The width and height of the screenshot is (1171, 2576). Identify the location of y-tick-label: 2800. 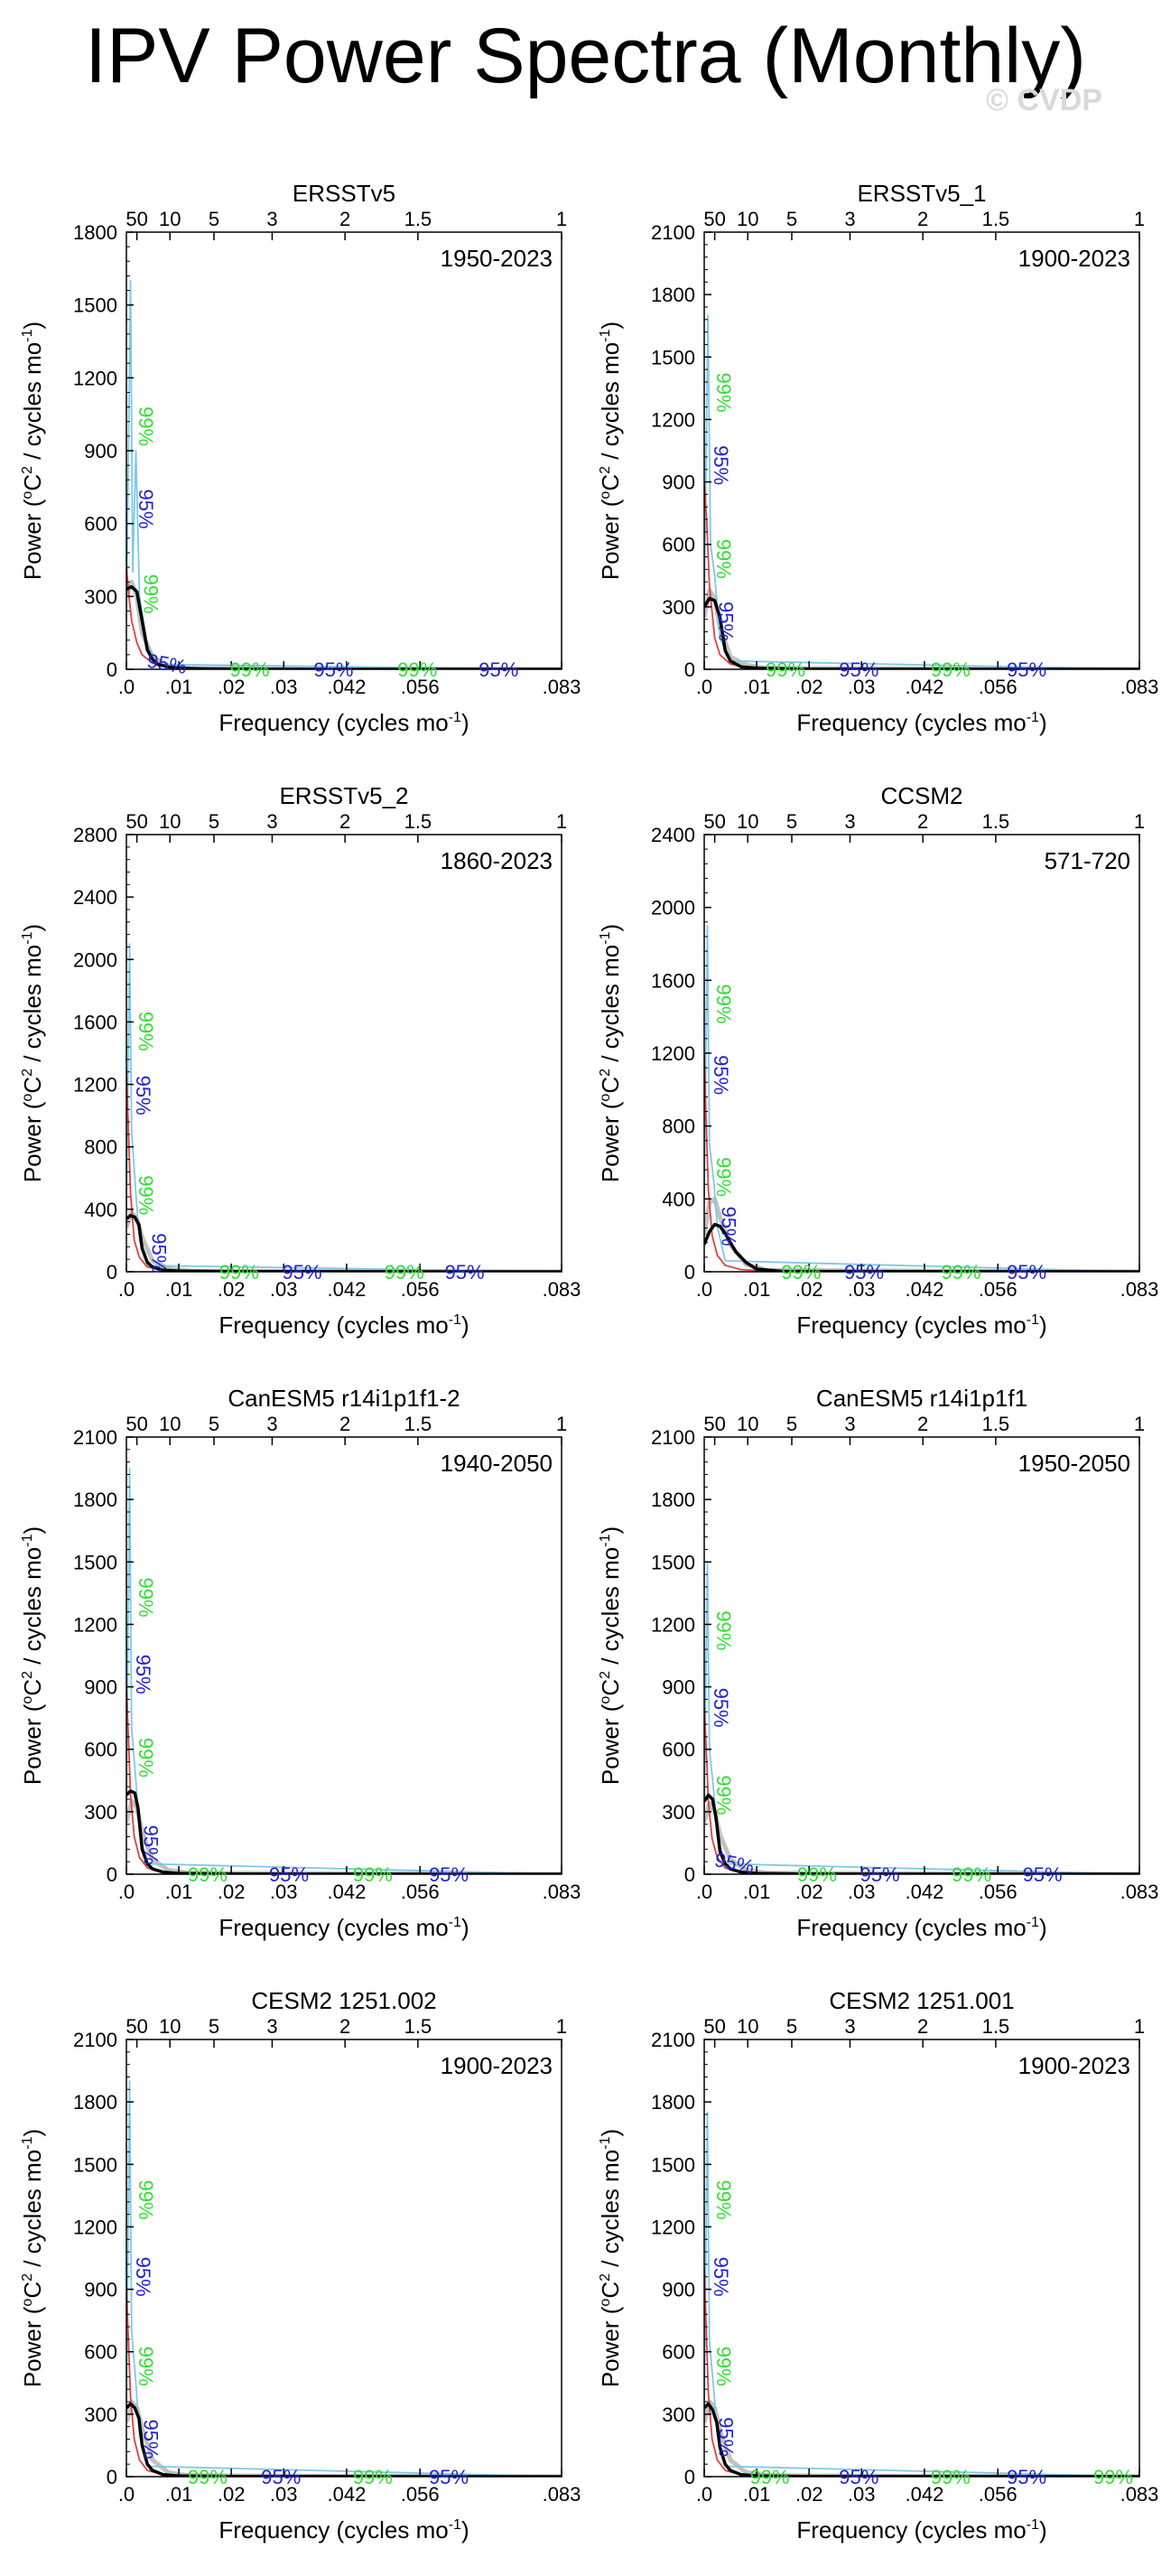
(95, 835).